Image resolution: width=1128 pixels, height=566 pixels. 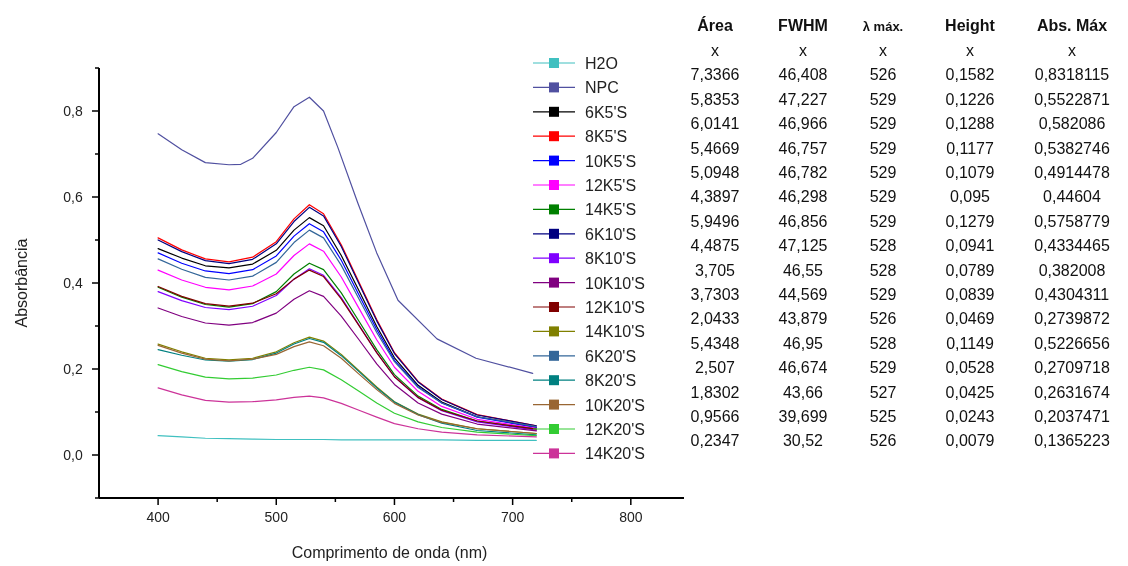 What do you see at coordinates (389, 552) in the screenshot?
I see `x-axis-title: Comprimento de onda (nm)` at bounding box center [389, 552].